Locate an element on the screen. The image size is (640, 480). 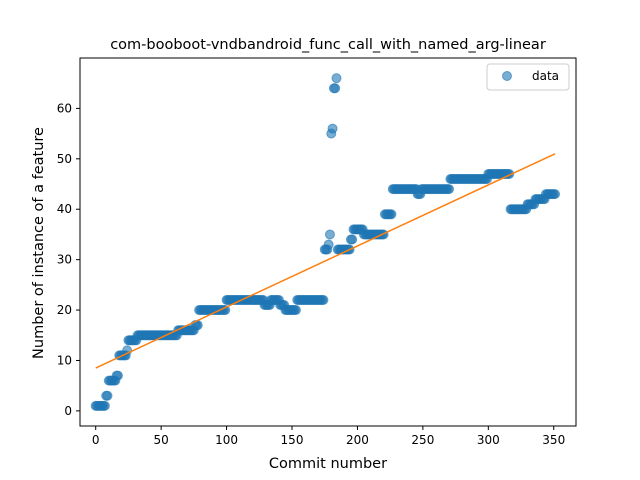
y-tick-label: 0 is located at coordinates (68, 411).